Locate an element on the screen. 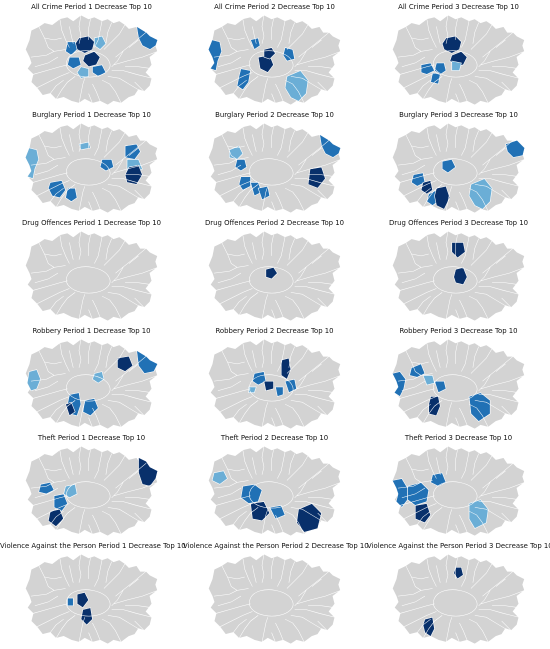  map-panel-robbery-period-1-decrease-top-10: Robbery Period 1 Decrease Top 10 is located at coordinates (91, 380).